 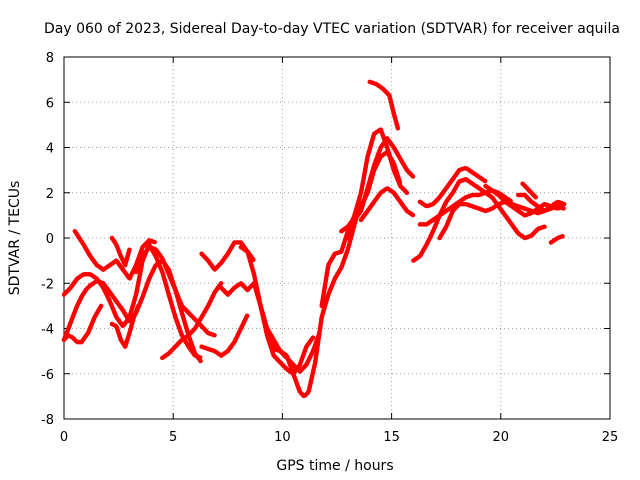 What do you see at coordinates (50, 194) in the screenshot?
I see `y-tick-label: 2` at bounding box center [50, 194].